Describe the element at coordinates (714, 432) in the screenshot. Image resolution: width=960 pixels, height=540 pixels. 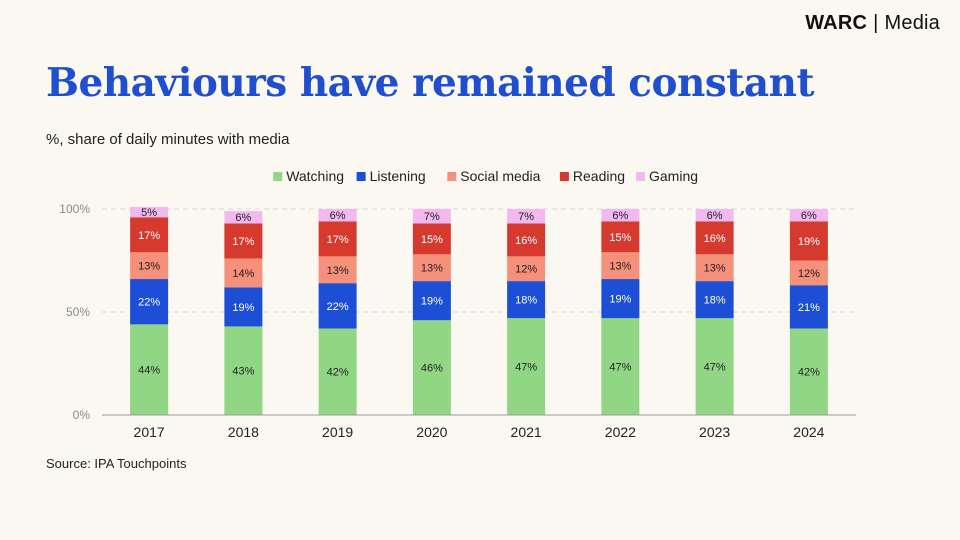
I see `x-tick-label: 2023` at that location.